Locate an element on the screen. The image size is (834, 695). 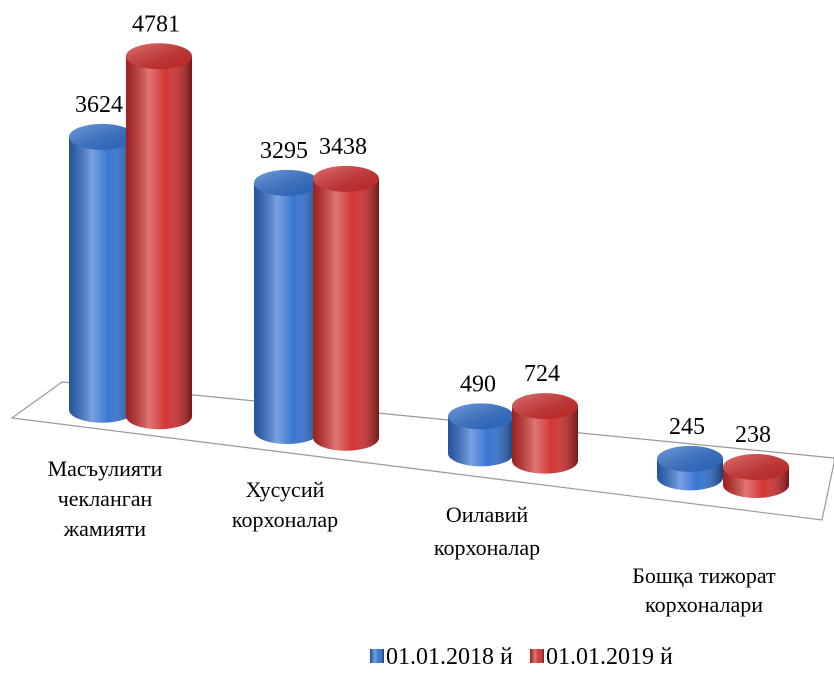
category-label: Хусусий is located at coordinates (285, 489).